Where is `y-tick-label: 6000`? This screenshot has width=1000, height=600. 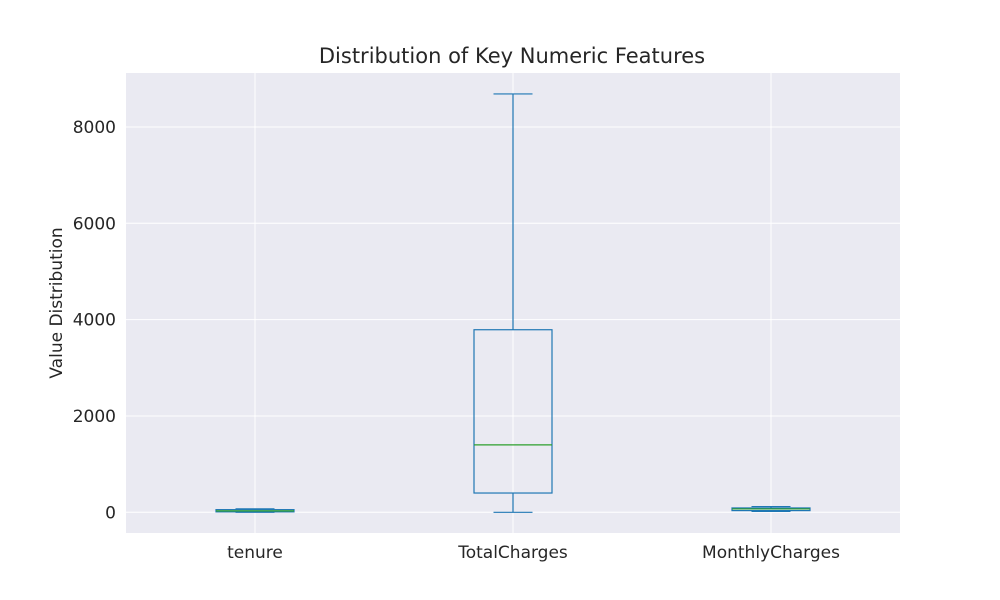 y-tick-label: 6000 is located at coordinates (94, 224).